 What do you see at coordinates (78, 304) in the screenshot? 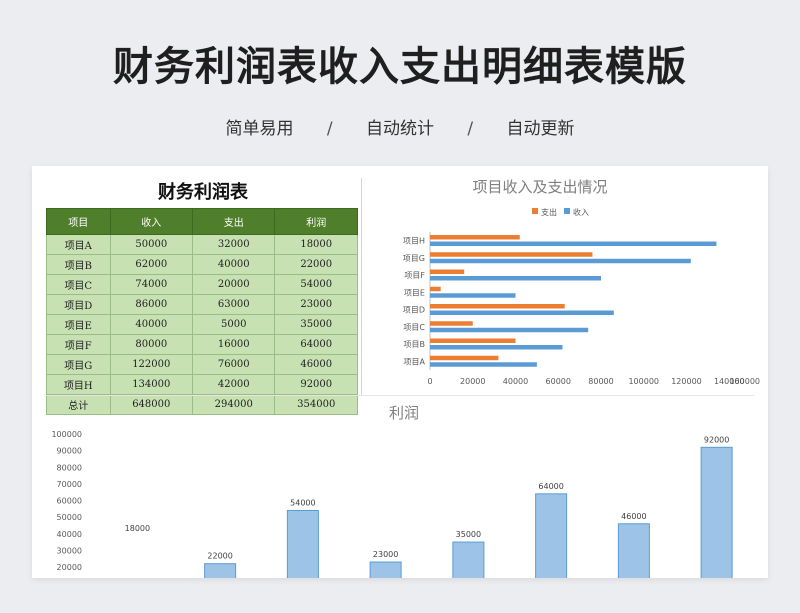
I see `table-cell: 项目D` at bounding box center [78, 304].